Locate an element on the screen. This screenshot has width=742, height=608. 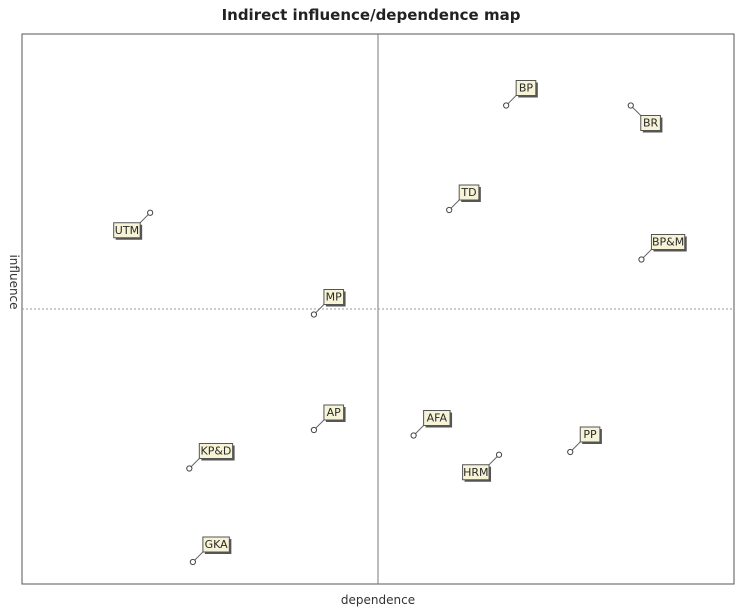
point-label: TD is located at coordinates (468, 192).